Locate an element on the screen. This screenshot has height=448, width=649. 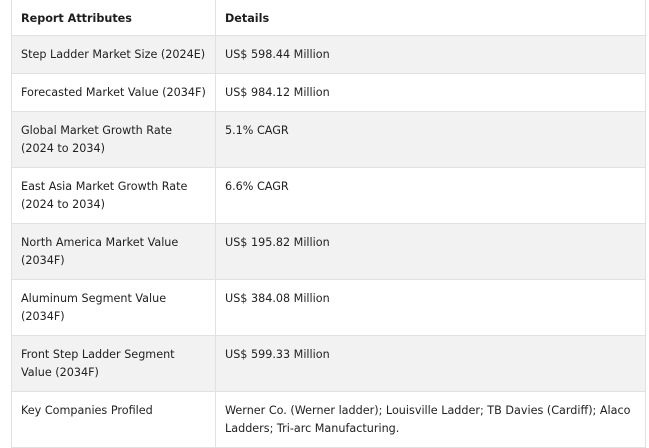
attribute-cell: Front Step Ladder Segment Value (2034F) is located at coordinates (113, 363).